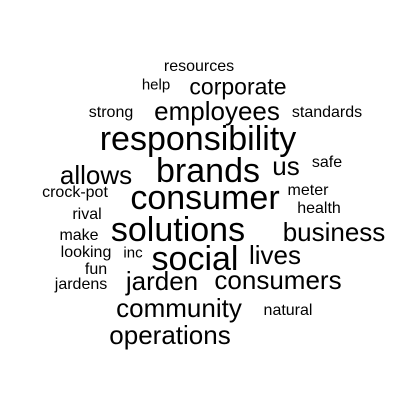 This screenshot has width=400, height=400. I want to click on word-looking: looking, so click(86, 252).